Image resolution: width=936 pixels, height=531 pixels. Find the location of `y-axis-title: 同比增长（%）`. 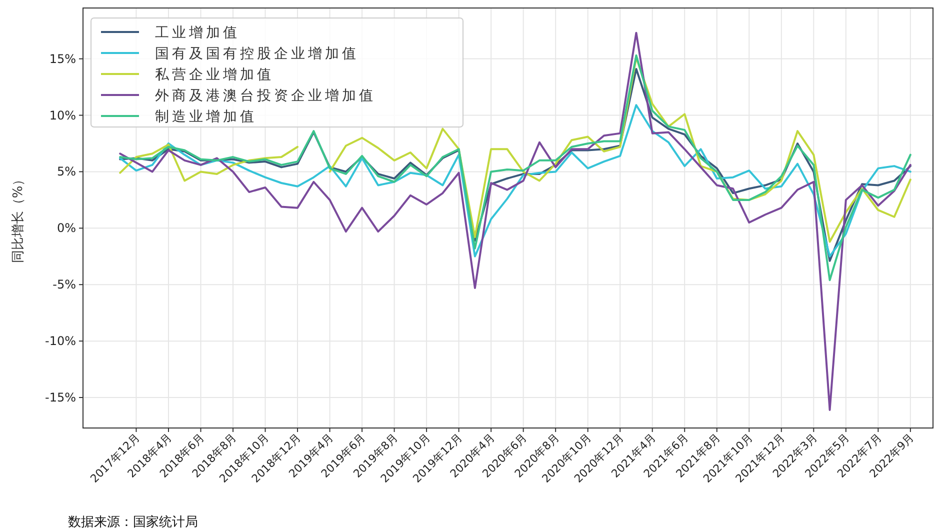

y-axis-title: 同比增长（%） is located at coordinates (18, 218).